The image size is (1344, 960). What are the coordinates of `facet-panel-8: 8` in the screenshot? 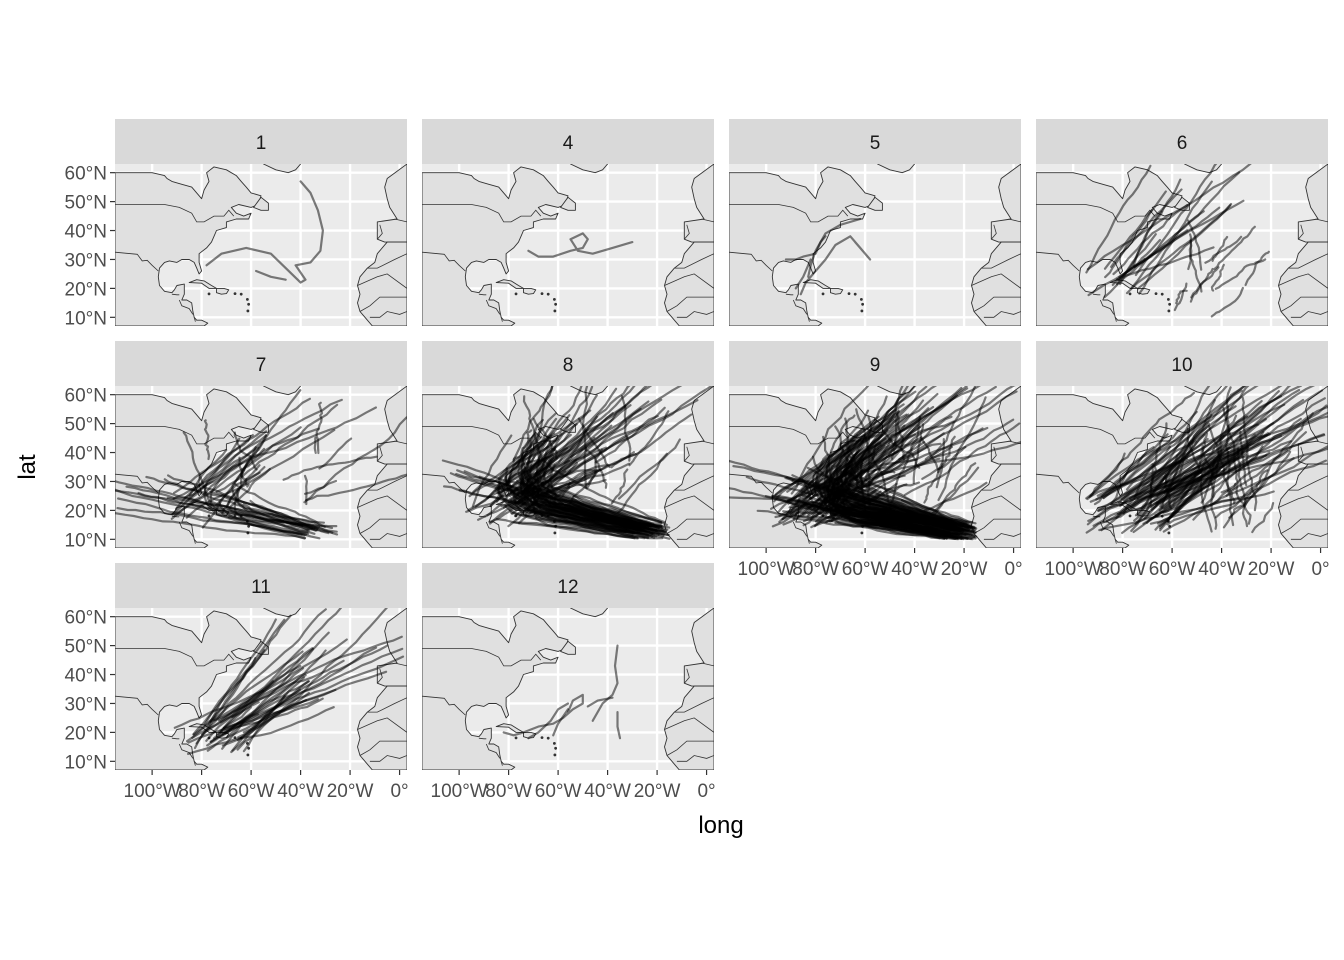 It's located at (568, 444).